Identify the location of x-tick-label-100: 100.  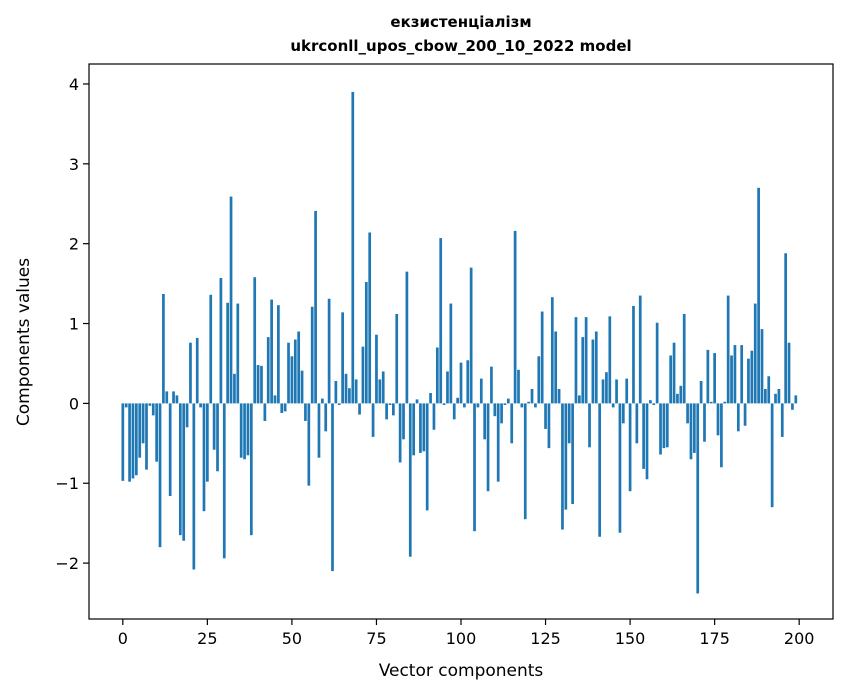
(461, 638).